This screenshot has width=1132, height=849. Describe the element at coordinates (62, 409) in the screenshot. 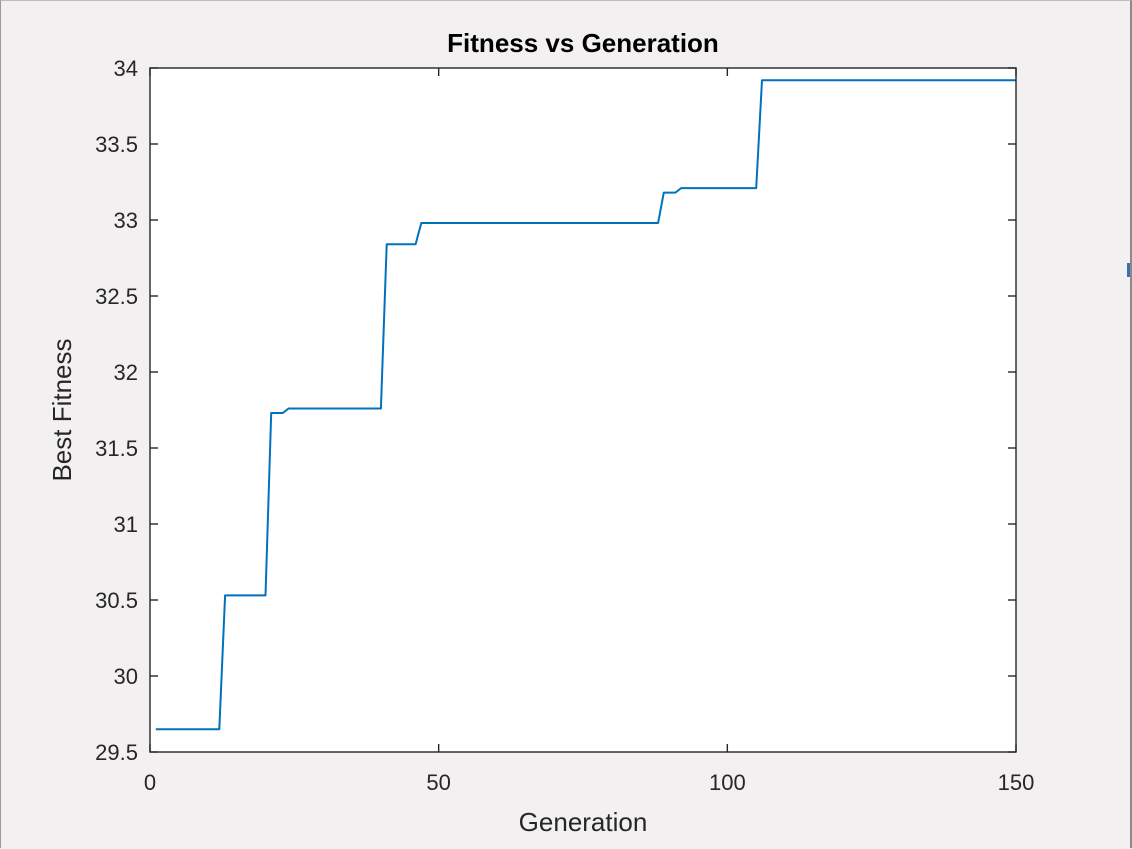

I see `y-axis-title: Best Fitness` at that location.